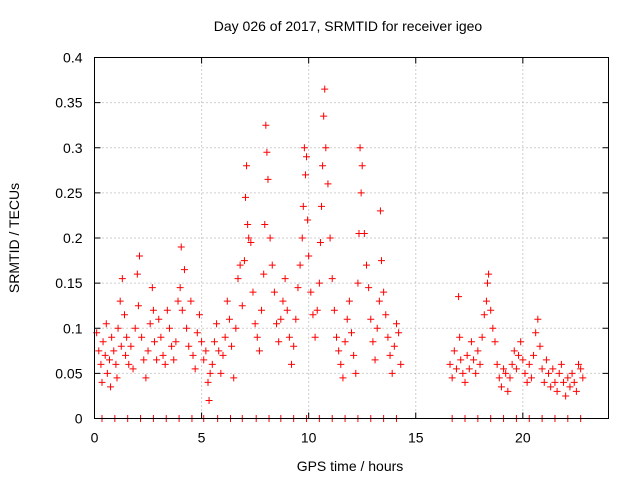 This screenshot has height=480, width=640. What do you see at coordinates (73, 148) in the screenshot?
I see `y-tick-label: 0.3` at bounding box center [73, 148].